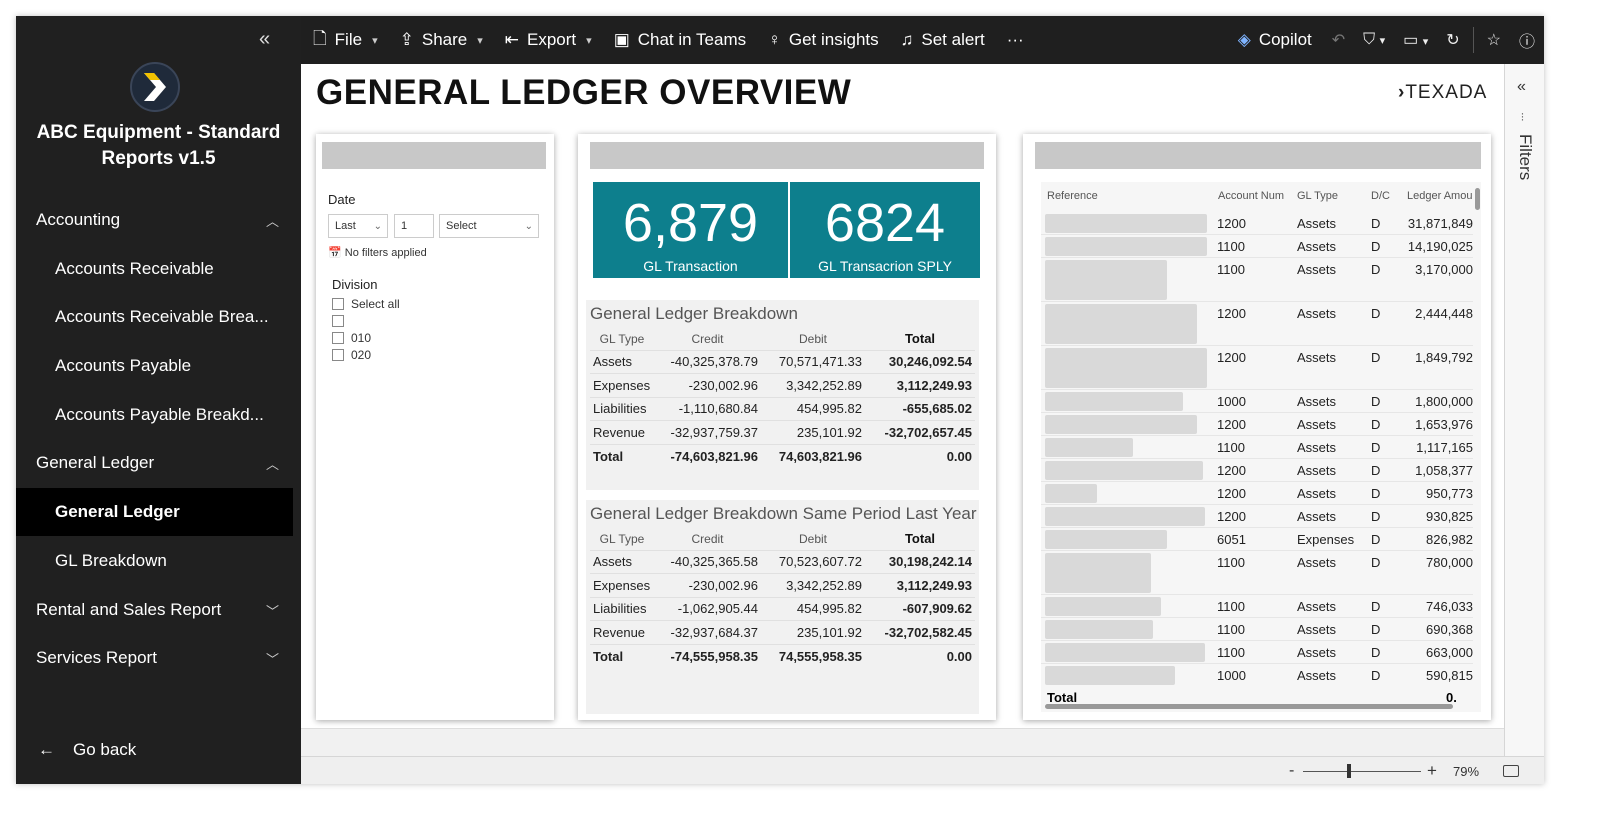 The width and height of the screenshot is (1600, 824). I want to click on cell: -74,555,958.35, so click(707, 655).